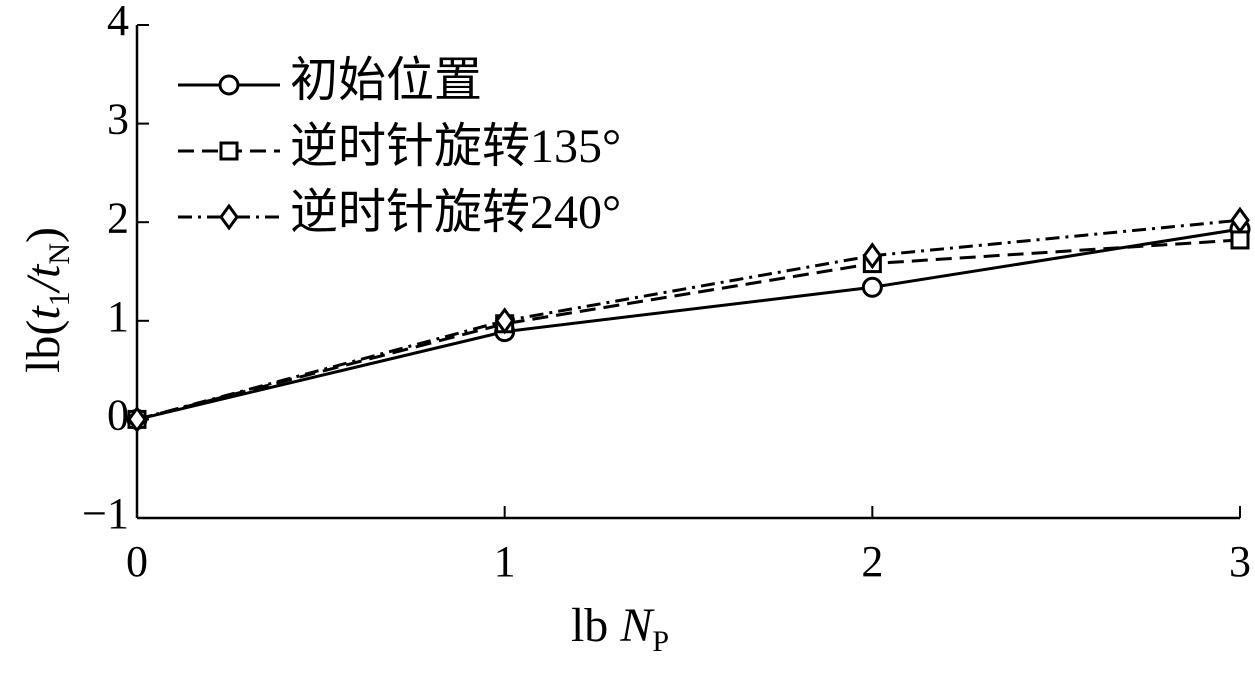 The image size is (1255, 689). Describe the element at coordinates (1240, 561) in the screenshot. I see `x-tick-label: 3` at that location.